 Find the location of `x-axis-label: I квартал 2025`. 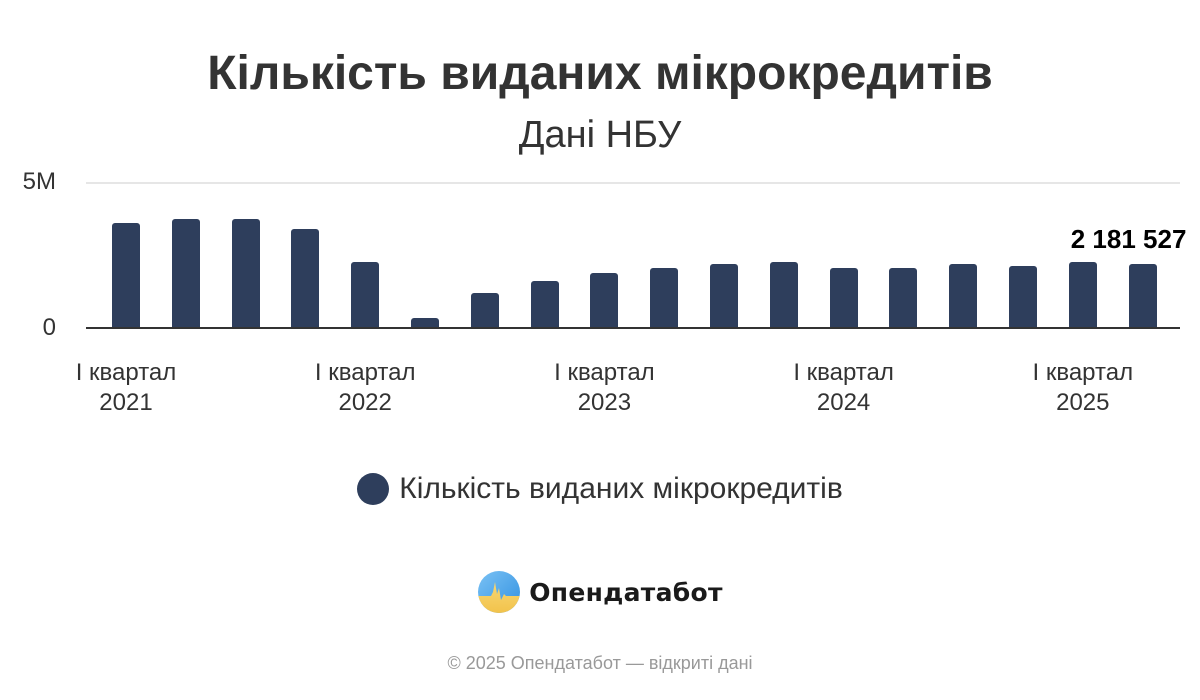

x-axis-label: I квартал 2025 is located at coordinates (1083, 388).